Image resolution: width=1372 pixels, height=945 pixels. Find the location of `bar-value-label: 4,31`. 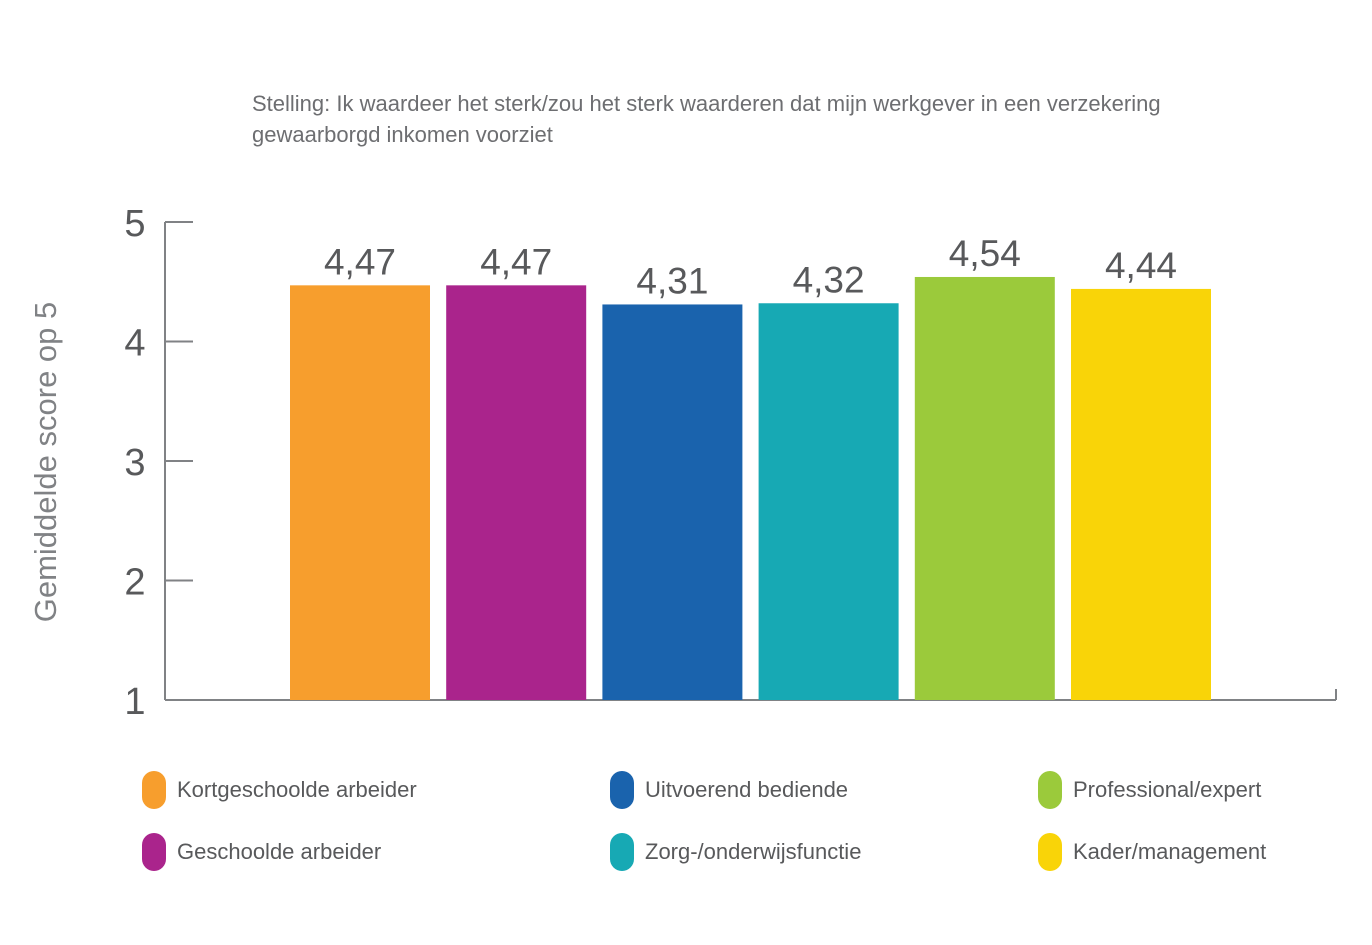

bar-value-label: 4,31 is located at coordinates (672, 280).